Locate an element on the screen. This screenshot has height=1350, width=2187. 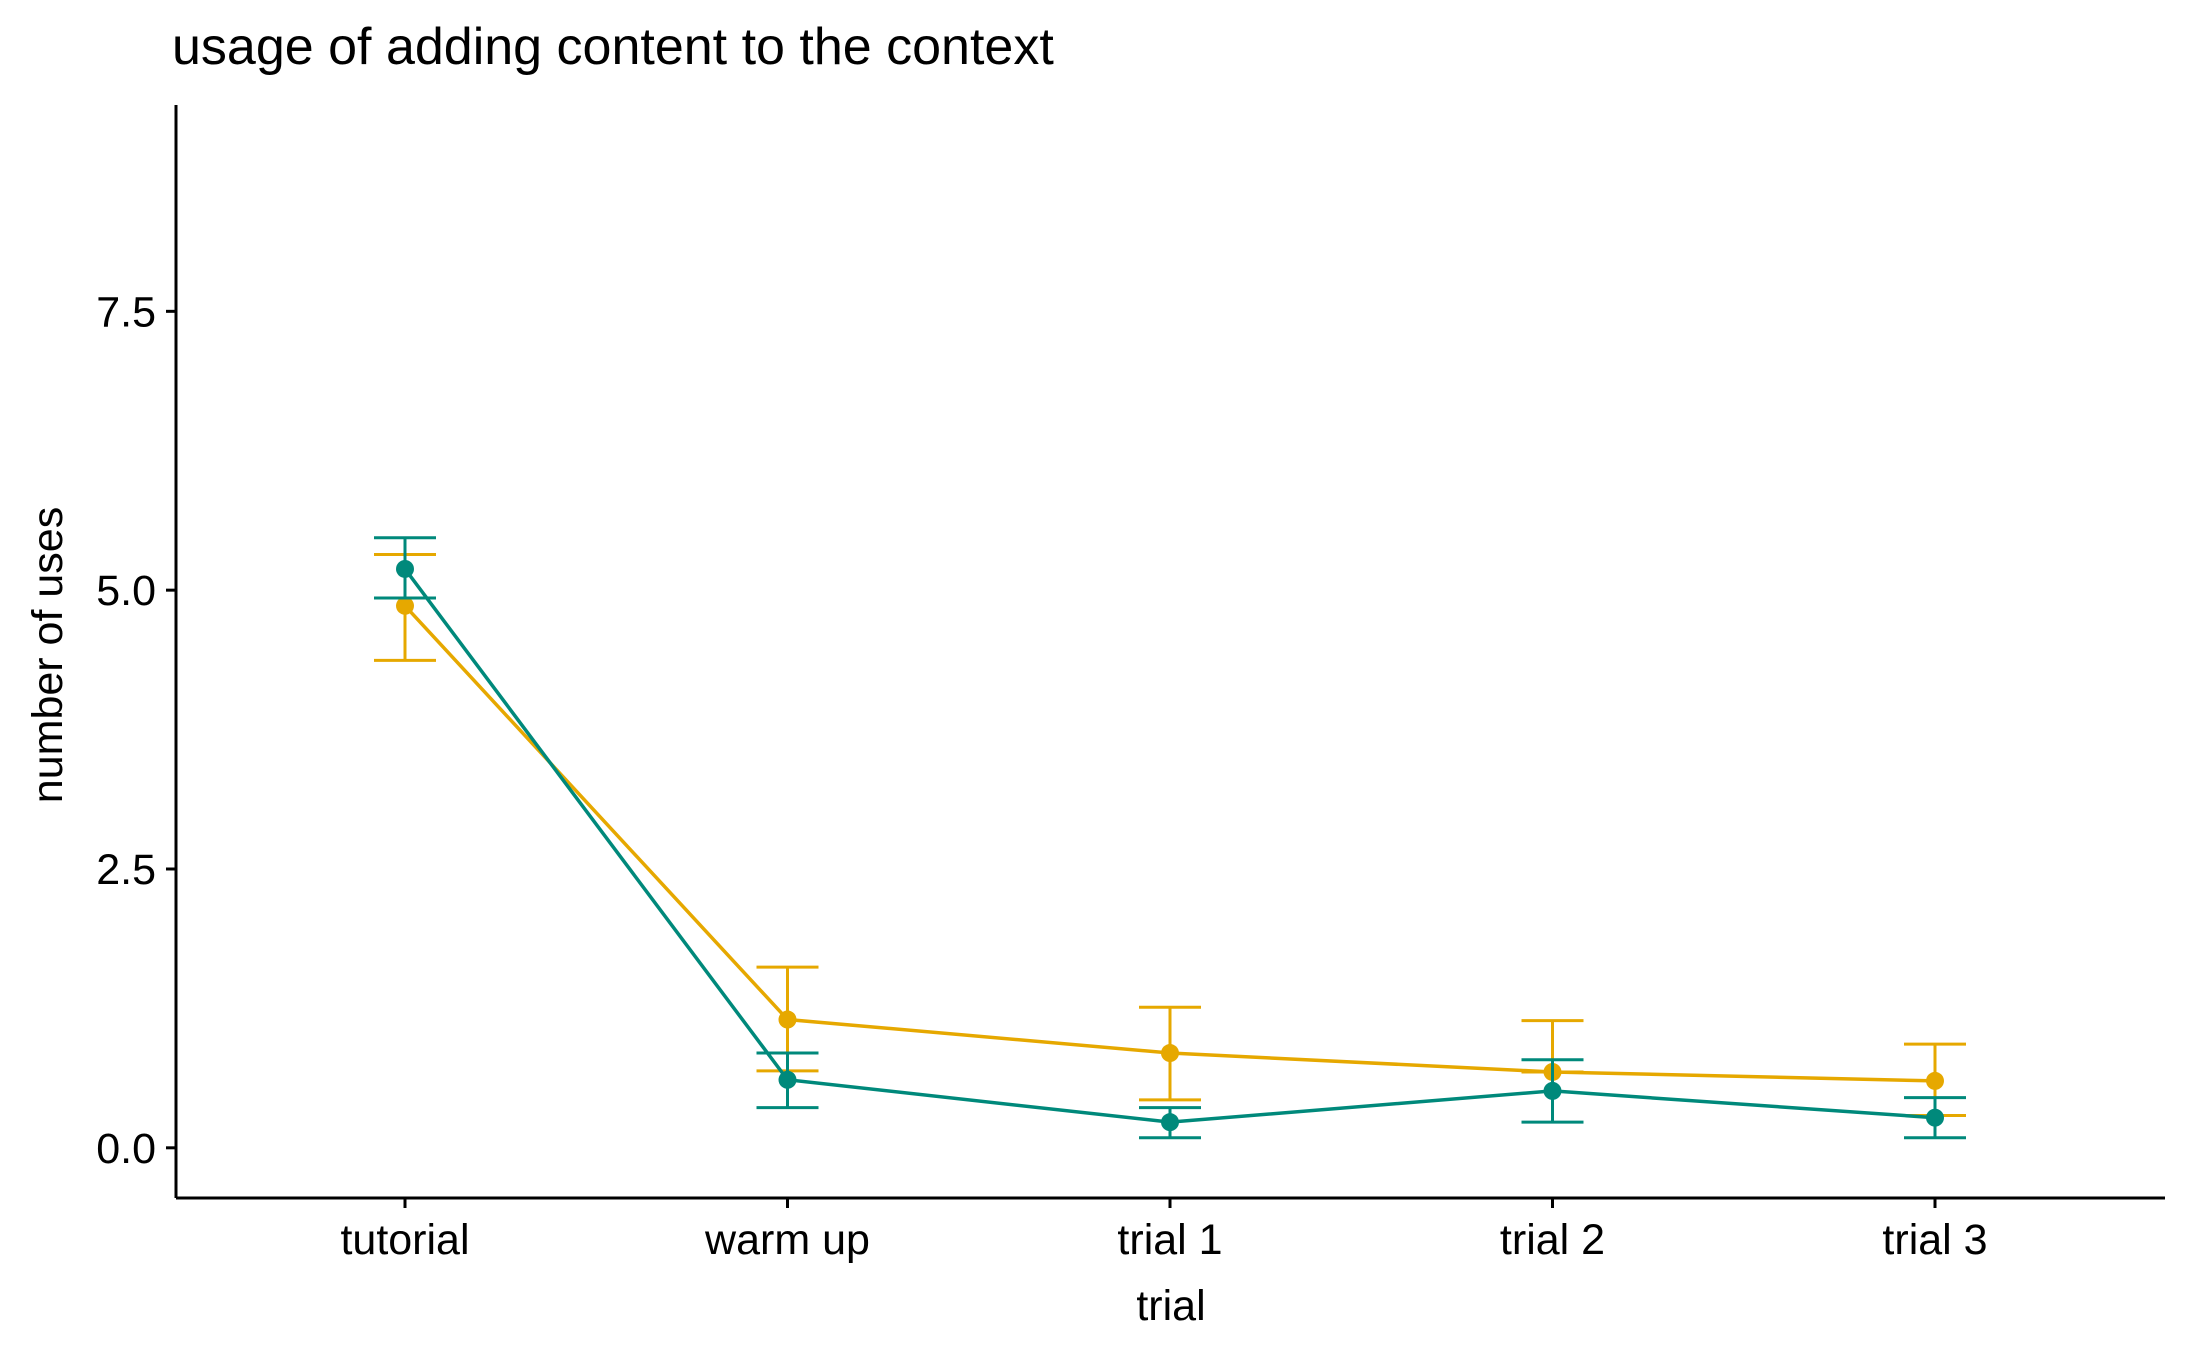
chart-title: usage of adding content to the context is located at coordinates (613, 47).